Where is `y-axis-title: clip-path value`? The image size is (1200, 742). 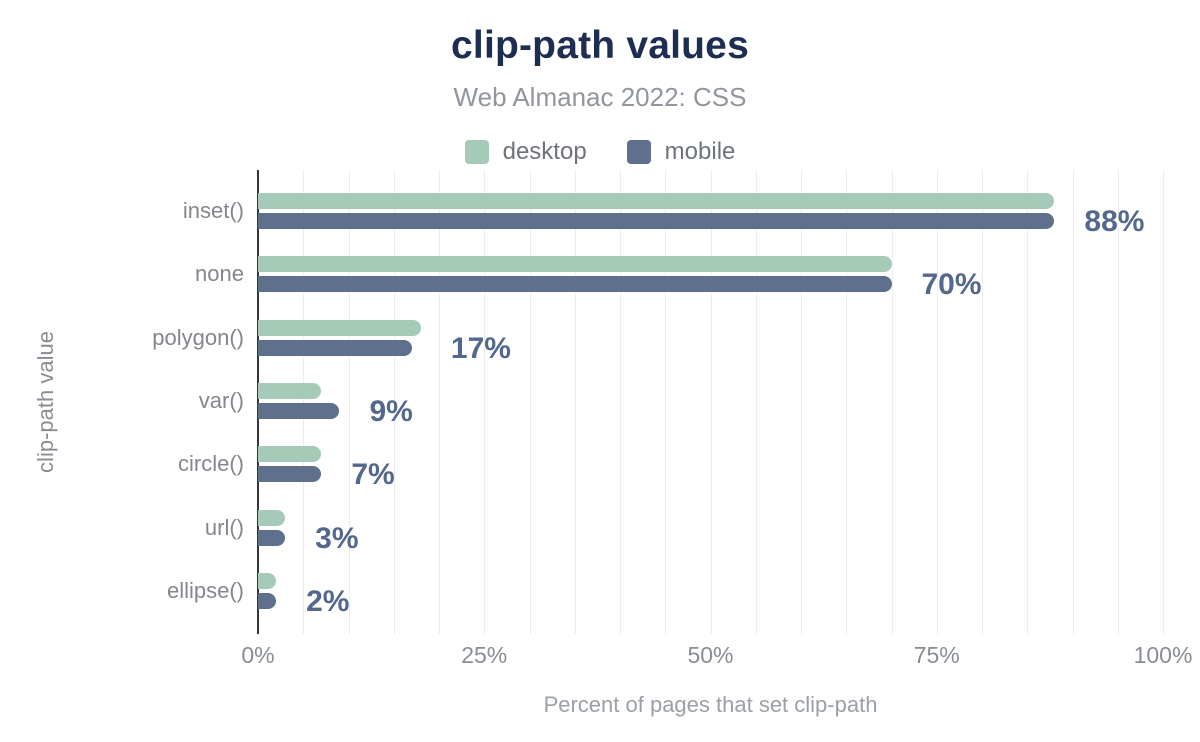
y-axis-title: clip-path value is located at coordinates (45, 402).